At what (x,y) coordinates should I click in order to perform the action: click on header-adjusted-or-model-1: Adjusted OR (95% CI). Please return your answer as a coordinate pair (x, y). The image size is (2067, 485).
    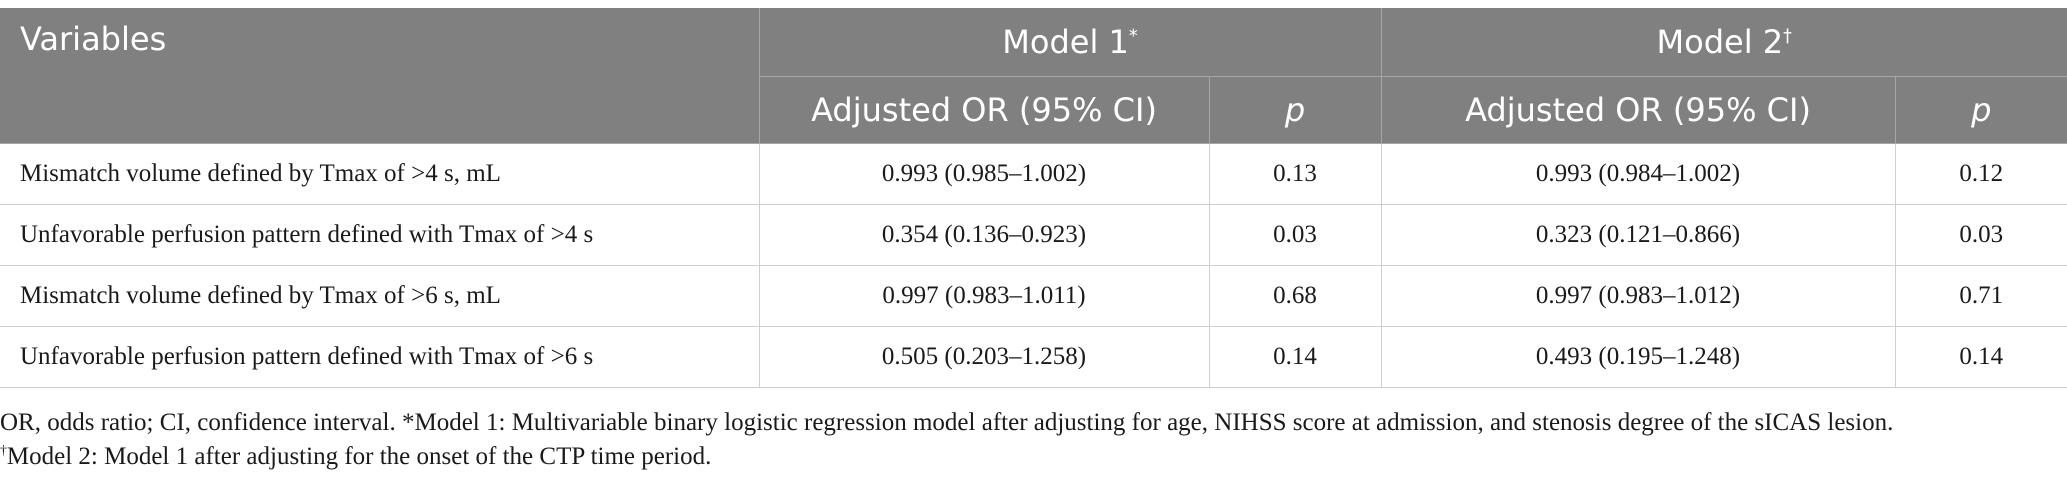
    Looking at the image, I should click on (984, 110).